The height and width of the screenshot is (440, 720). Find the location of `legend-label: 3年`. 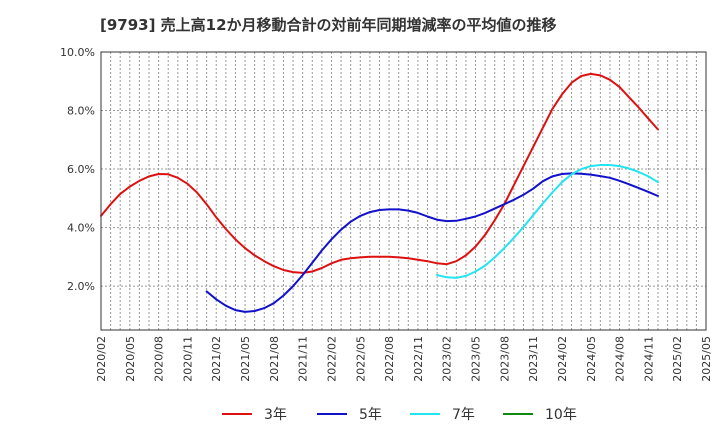

legend-label: 3年 is located at coordinates (275, 415).